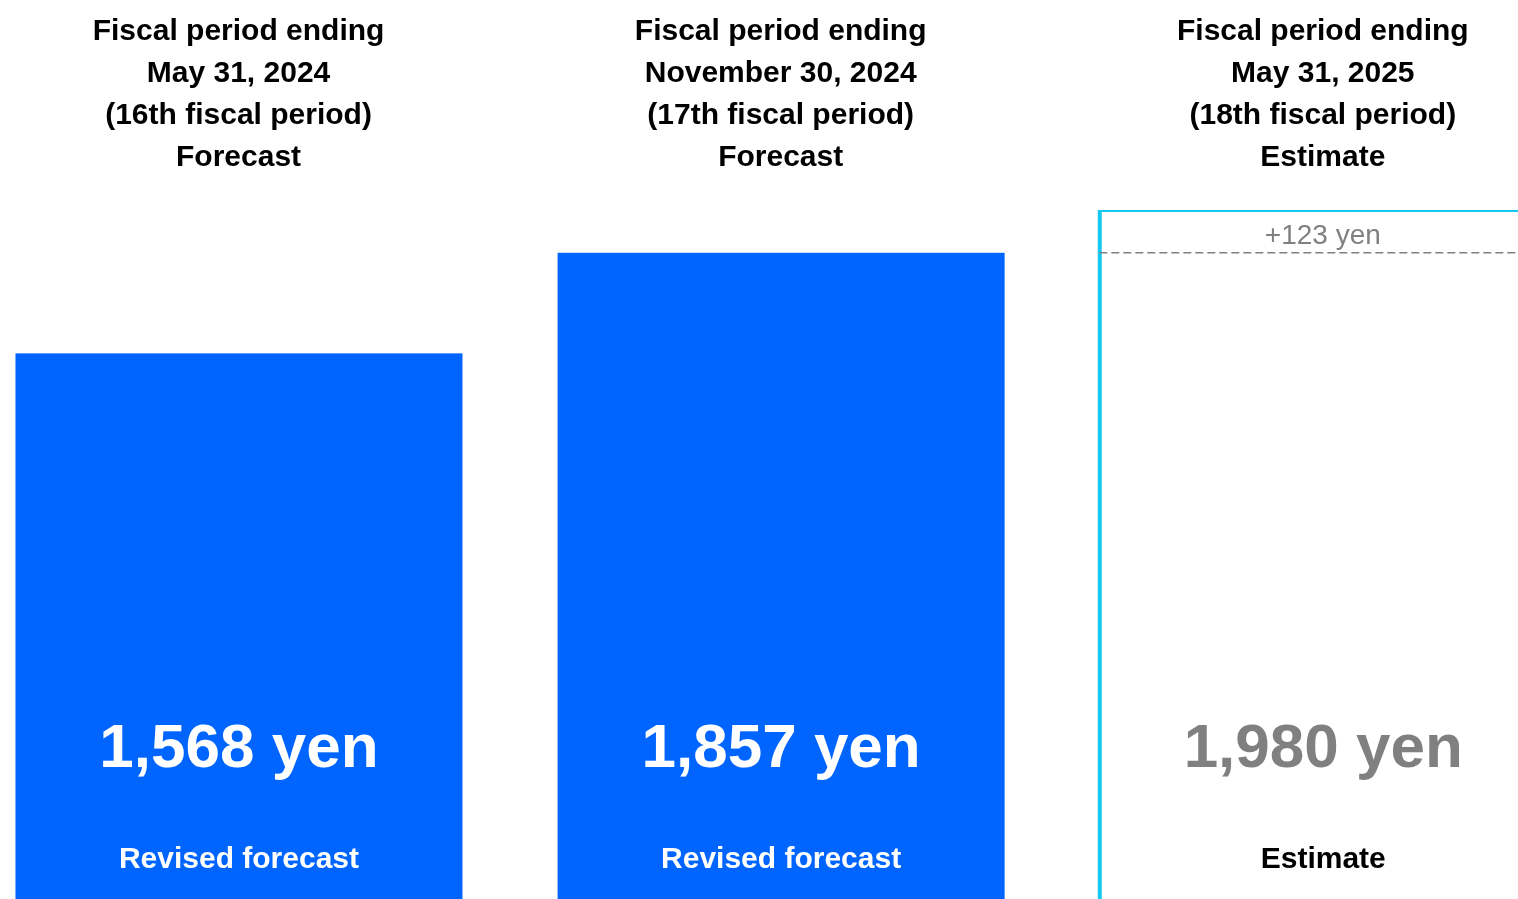  Describe the element at coordinates (781, 745) in the screenshot. I see `data-label: 1,857 yen` at that location.